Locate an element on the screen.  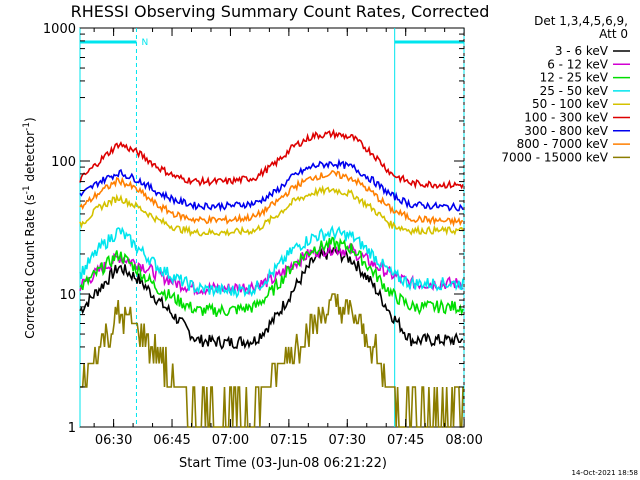
y-label-main: Corrected Count Rate (s is located at coordinates (30, 266).